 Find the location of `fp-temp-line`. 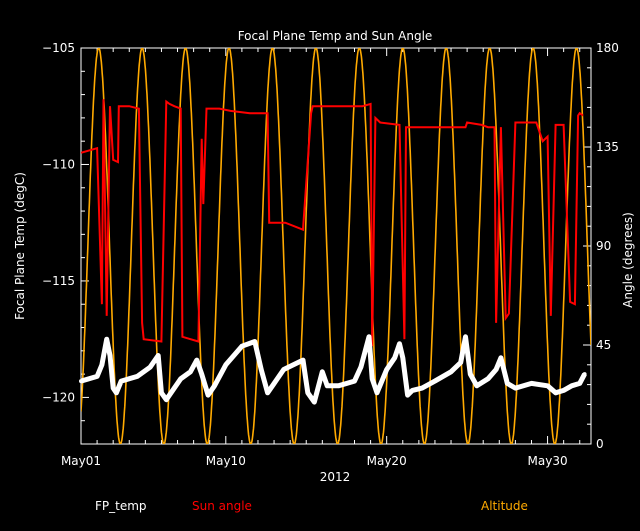

fp-temp-line is located at coordinates (334, 369).